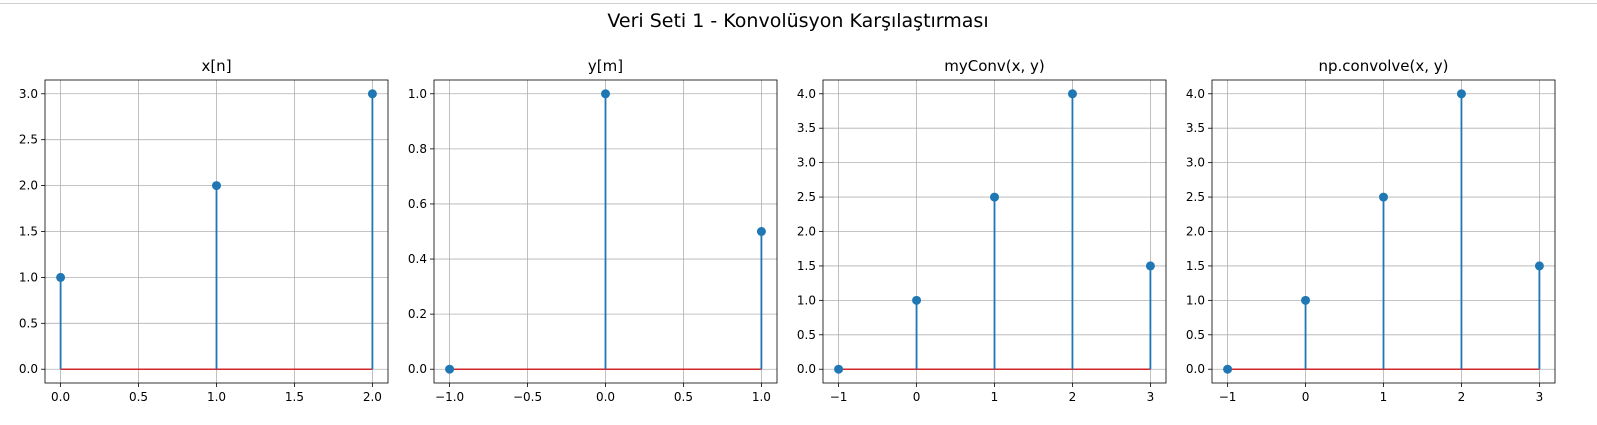  Describe the element at coordinates (417, 204) in the screenshot. I see `y-tick-label: 0.6` at that location.